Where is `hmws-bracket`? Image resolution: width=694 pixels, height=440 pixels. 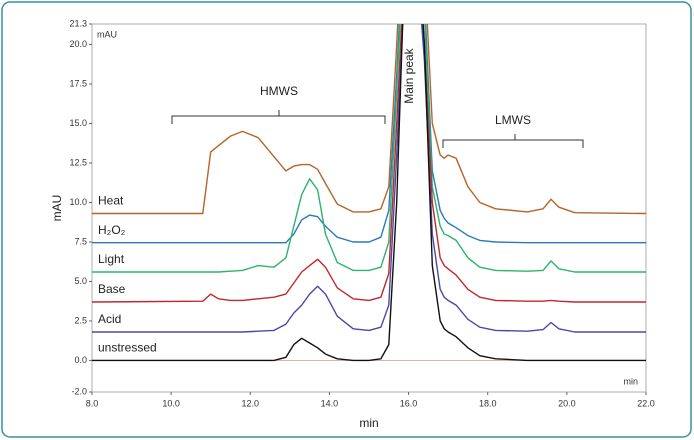
hmws-bracket is located at coordinates (278, 117).